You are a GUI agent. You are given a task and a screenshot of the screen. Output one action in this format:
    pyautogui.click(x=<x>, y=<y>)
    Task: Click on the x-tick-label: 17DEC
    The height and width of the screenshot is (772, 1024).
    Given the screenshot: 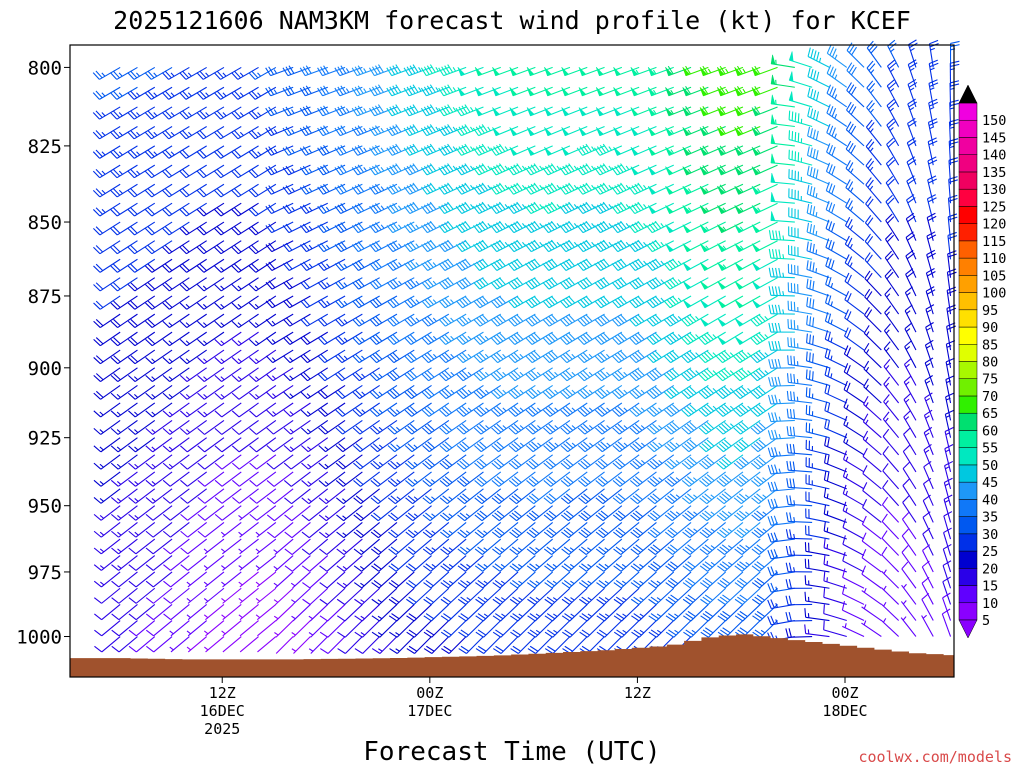 What is the action you would take?
    pyautogui.click(x=429, y=711)
    